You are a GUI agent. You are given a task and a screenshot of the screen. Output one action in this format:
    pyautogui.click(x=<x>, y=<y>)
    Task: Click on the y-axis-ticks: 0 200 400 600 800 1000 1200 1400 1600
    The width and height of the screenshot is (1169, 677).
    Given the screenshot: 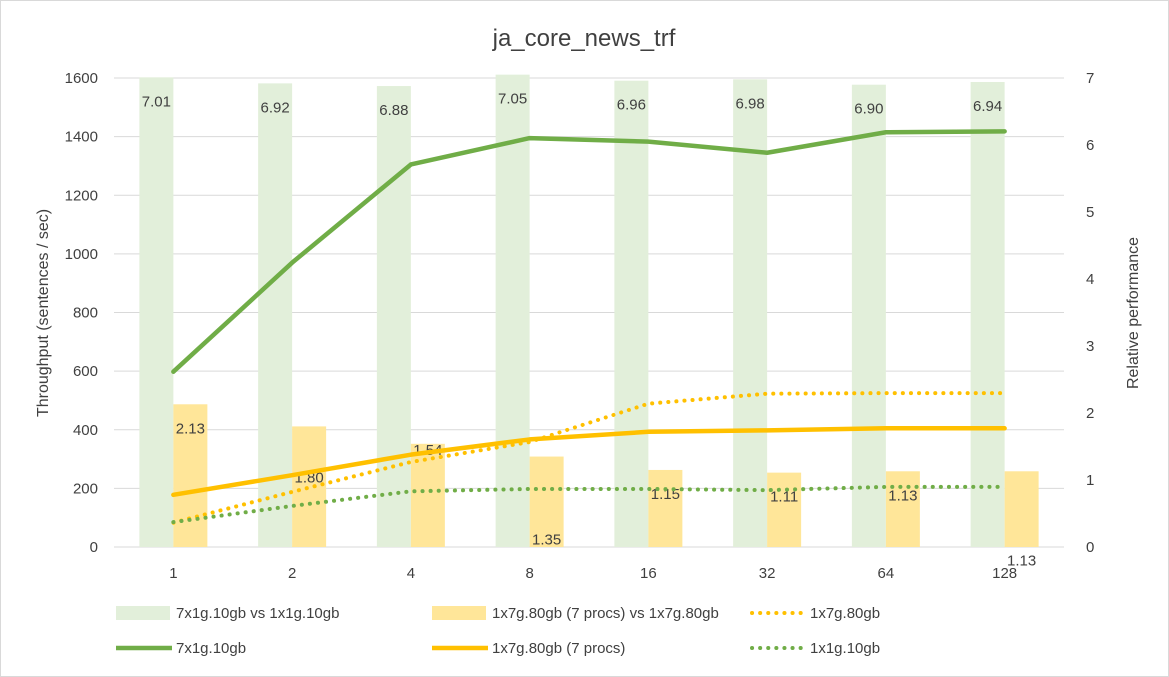 What is the action you would take?
    pyautogui.click(x=81, y=313)
    